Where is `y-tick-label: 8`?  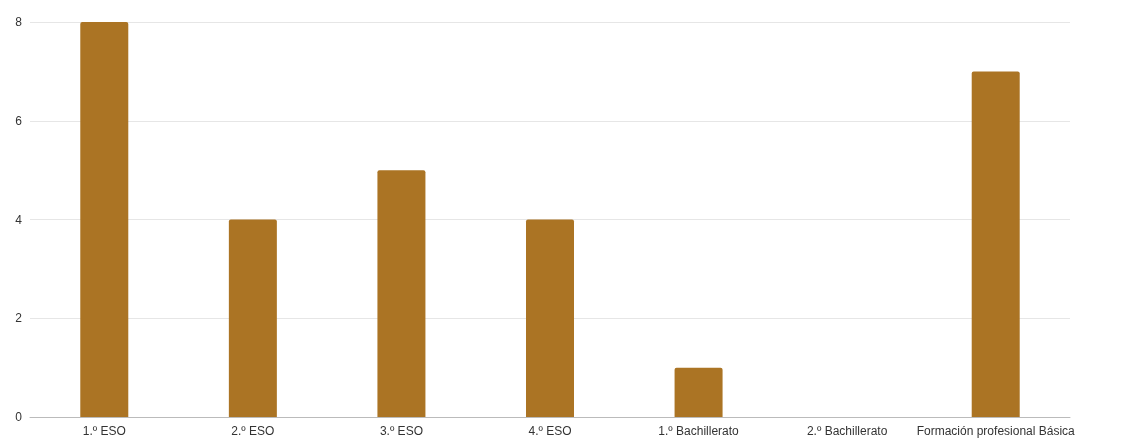 y-tick-label: 8 is located at coordinates (19, 22).